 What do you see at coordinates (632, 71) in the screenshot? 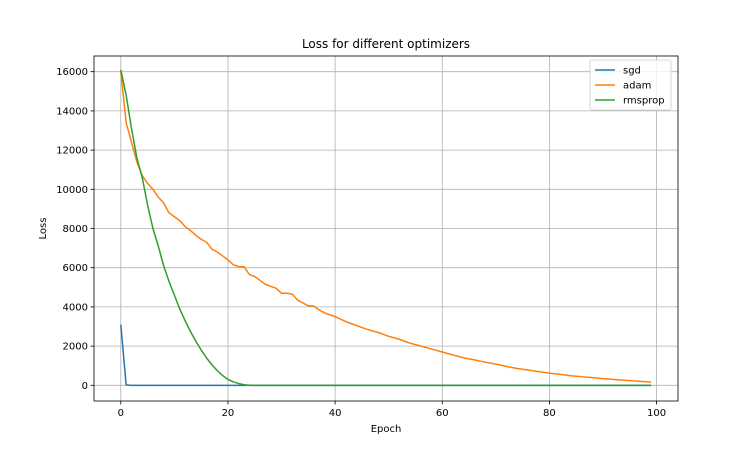
I see `legend-label-sgd: sgd` at bounding box center [632, 71].